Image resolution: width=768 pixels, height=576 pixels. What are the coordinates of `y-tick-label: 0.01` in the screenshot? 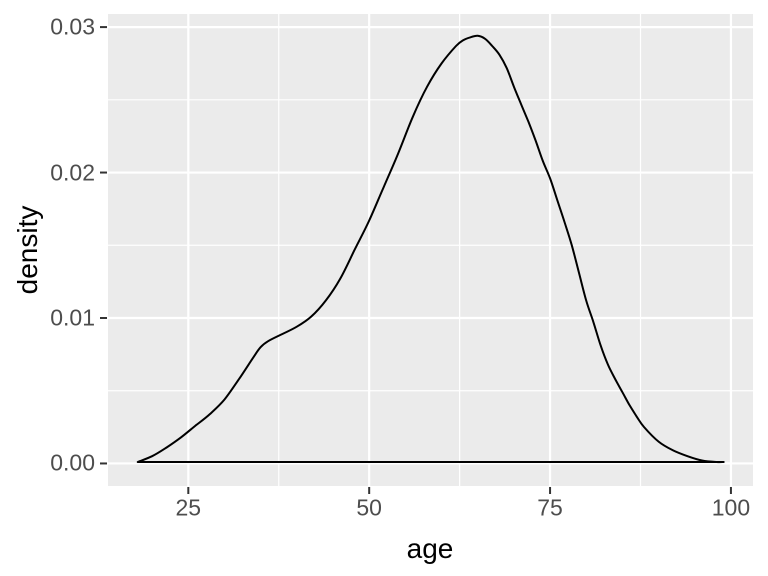 It's located at (72, 317).